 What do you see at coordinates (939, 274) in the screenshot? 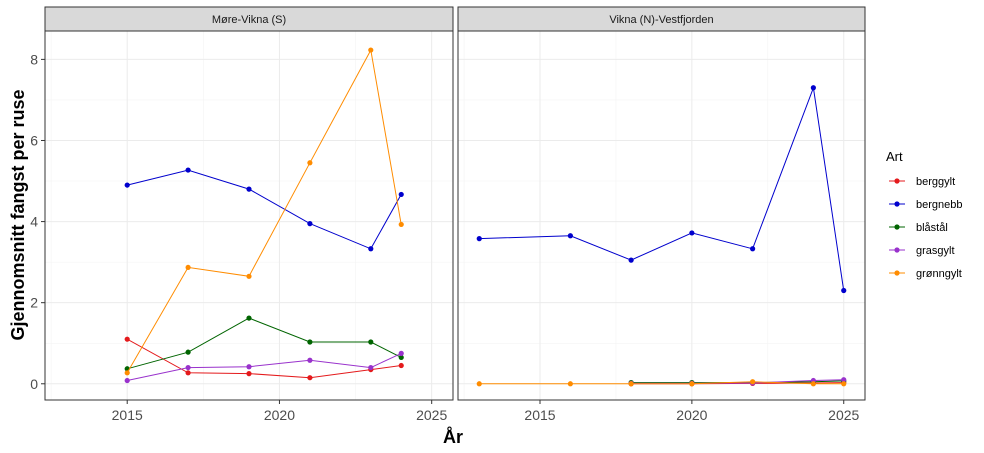
I see `legend-label: grønngylt` at bounding box center [939, 274].